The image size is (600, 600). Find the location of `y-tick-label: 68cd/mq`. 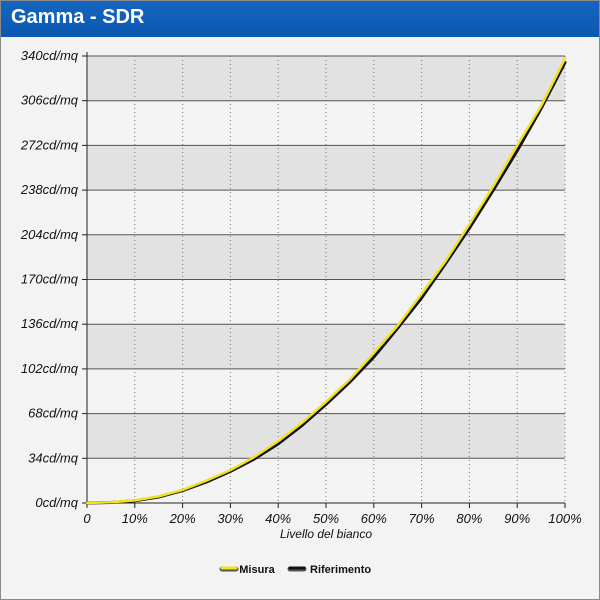

y-tick-label: 68cd/mq is located at coordinates (53, 413).